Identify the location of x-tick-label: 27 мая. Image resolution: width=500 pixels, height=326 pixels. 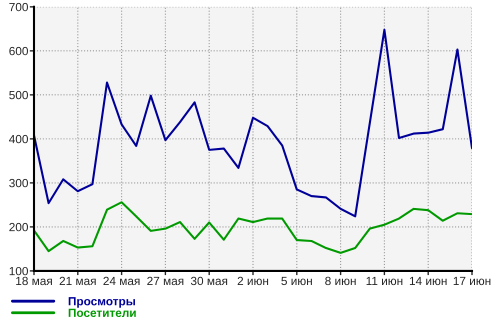
(165, 281).